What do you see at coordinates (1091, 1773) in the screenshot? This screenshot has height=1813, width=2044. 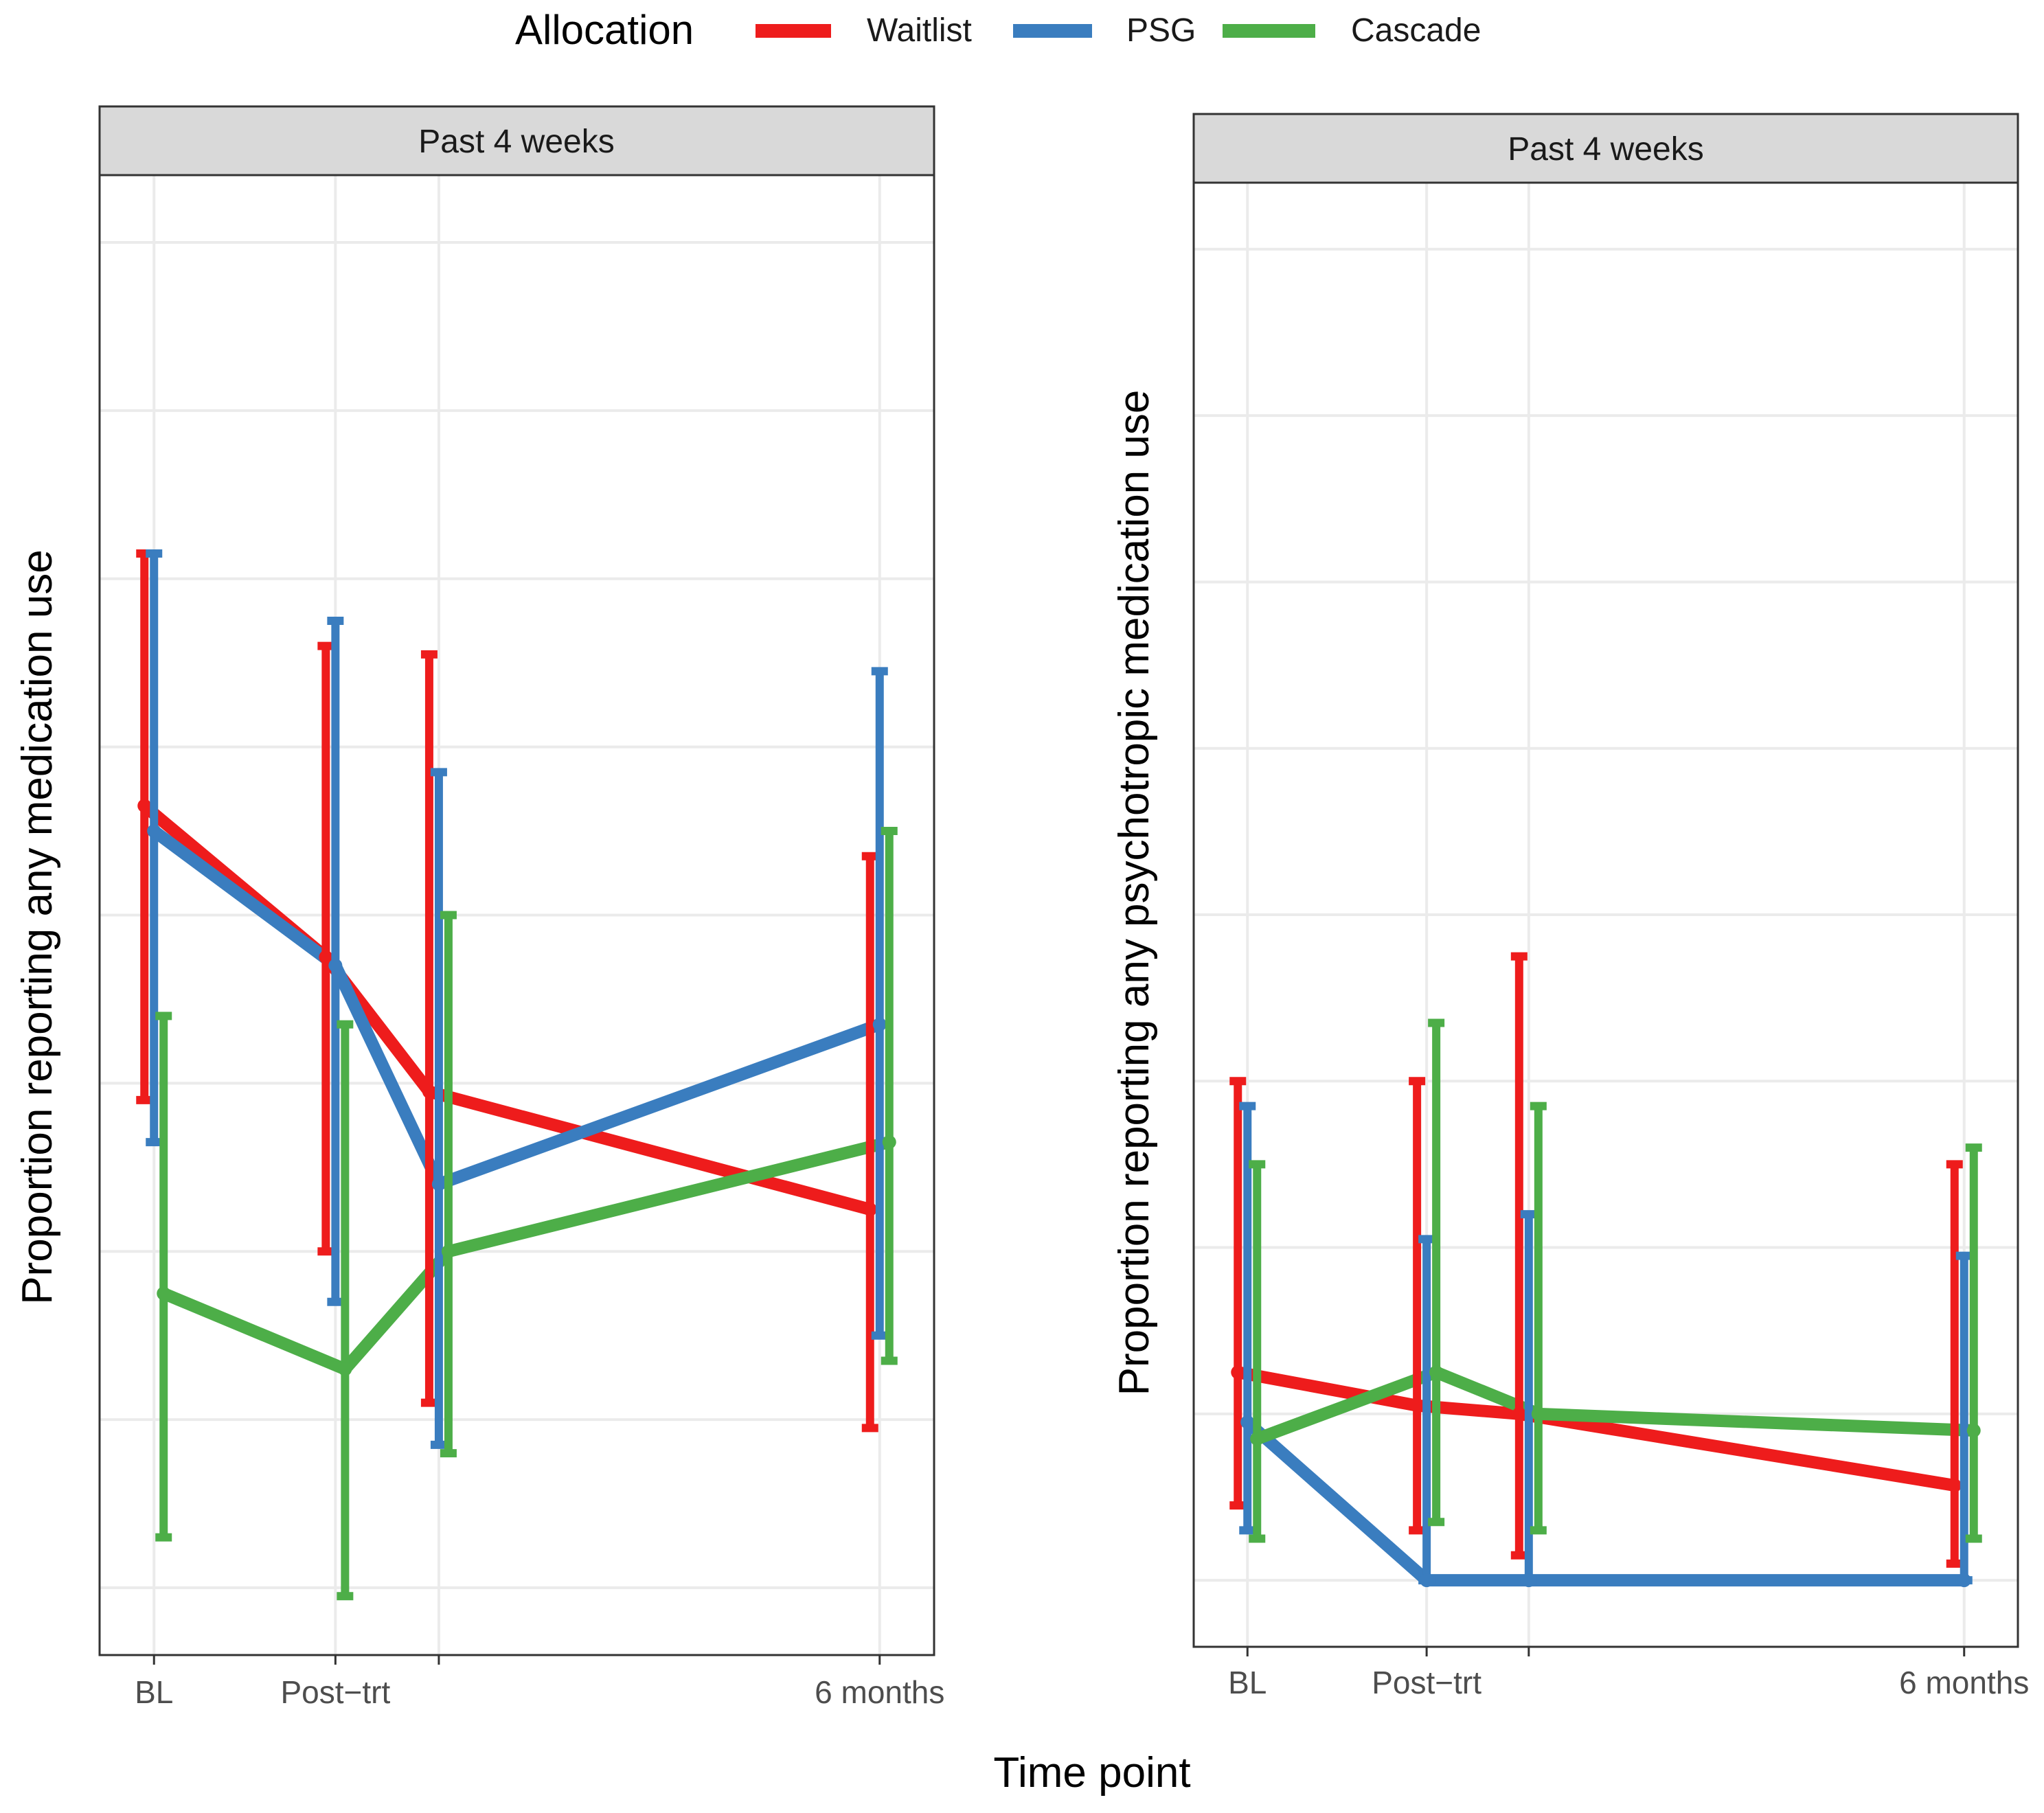 I see `x-axis-title: Time point` at bounding box center [1091, 1773].